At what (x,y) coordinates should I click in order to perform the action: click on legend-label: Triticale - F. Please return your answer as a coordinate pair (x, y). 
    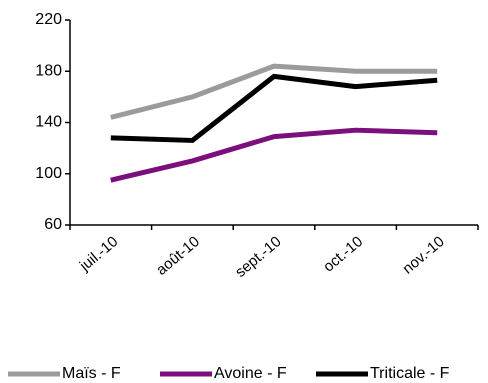
    Looking at the image, I should click on (410, 373).